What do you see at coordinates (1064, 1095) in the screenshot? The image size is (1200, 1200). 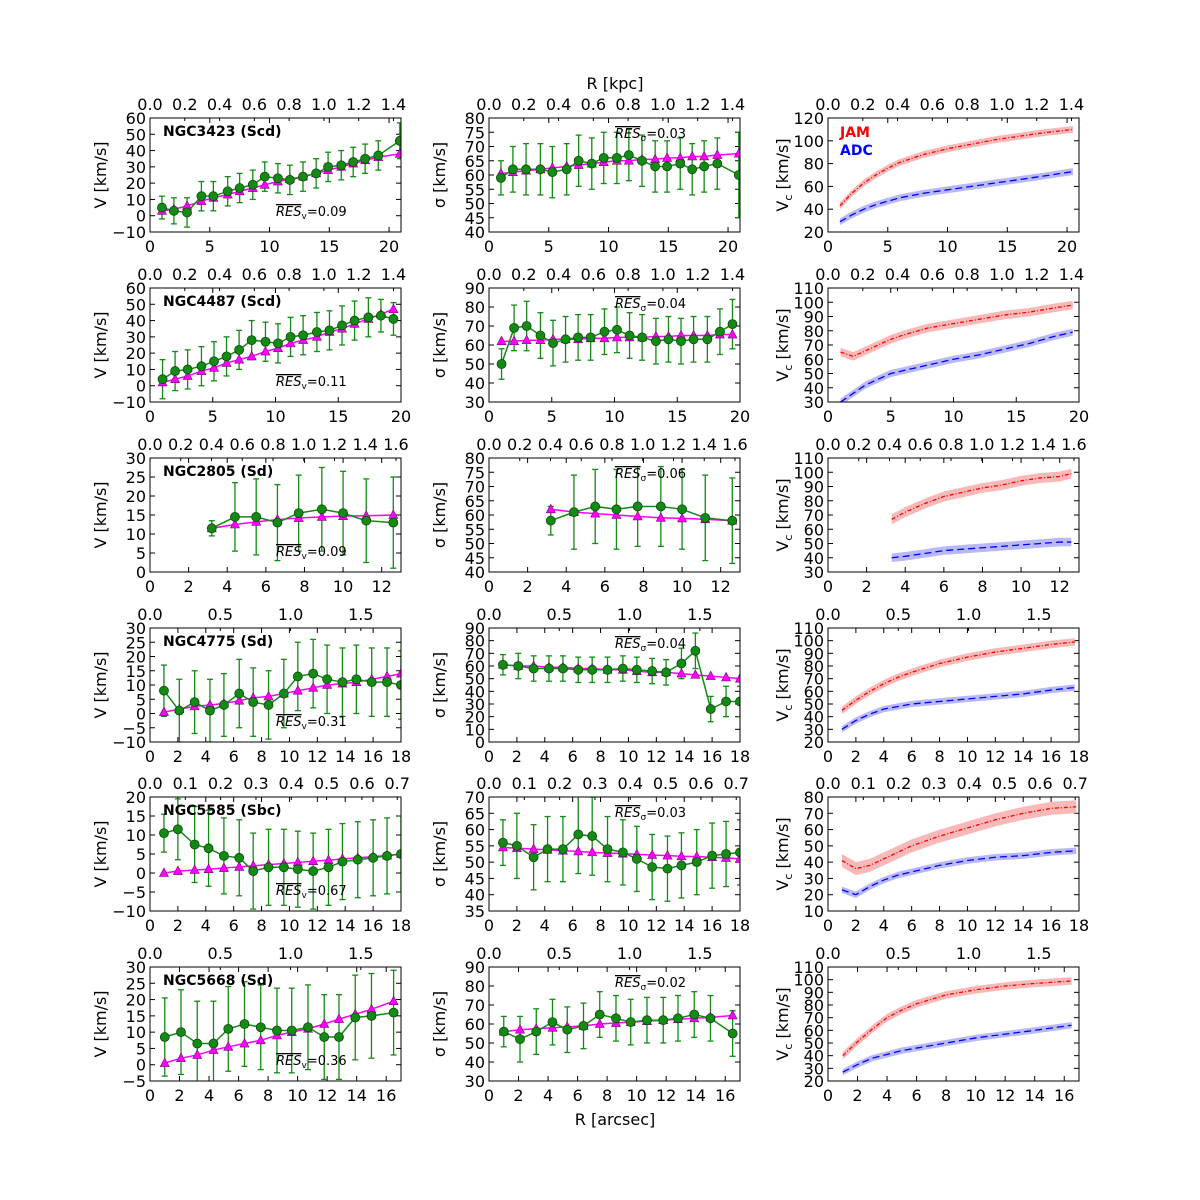 I see `x-tick-label: 16` at bounding box center [1064, 1095].